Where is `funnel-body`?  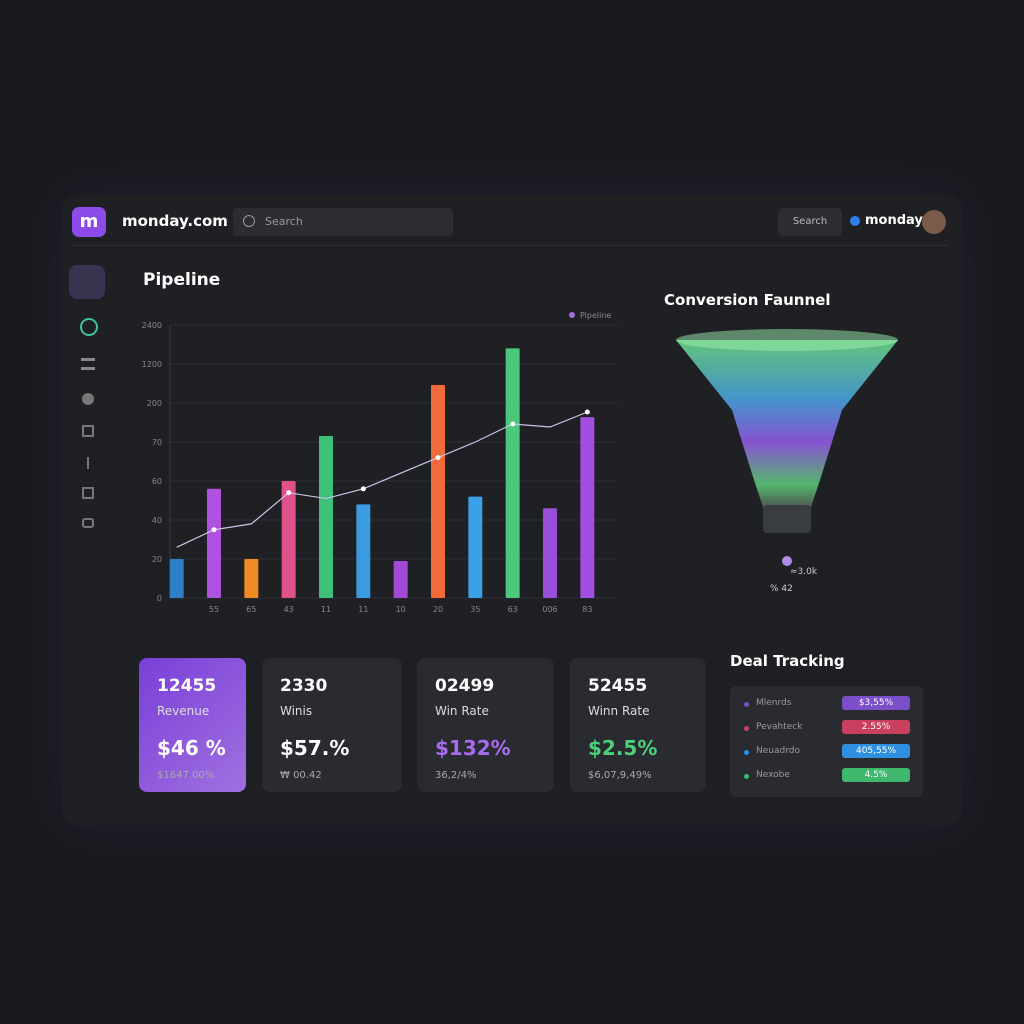
funnel-body is located at coordinates (787, 425).